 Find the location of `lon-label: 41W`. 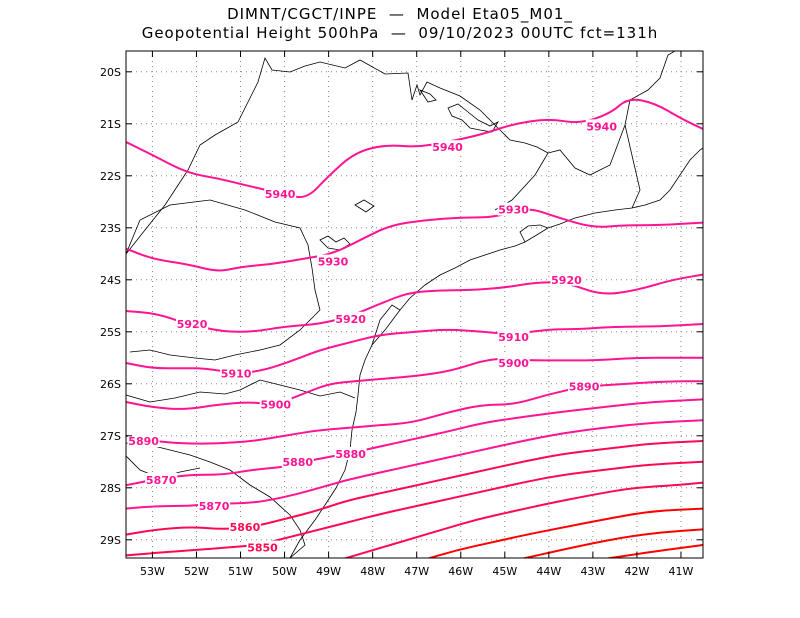

lon-label: 41W is located at coordinates (681, 571).